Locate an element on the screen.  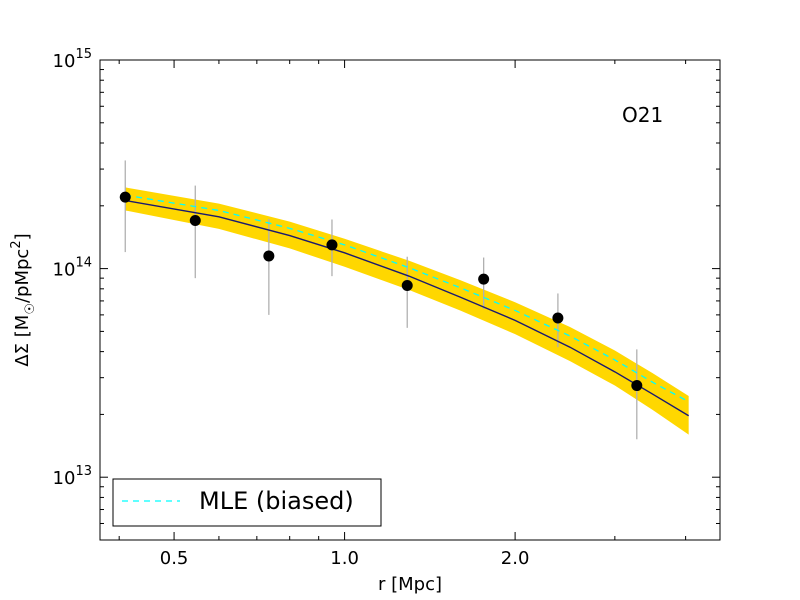
svg-text: ΔΣ [M☉/pMpc2] is located at coordinates (23, 299).